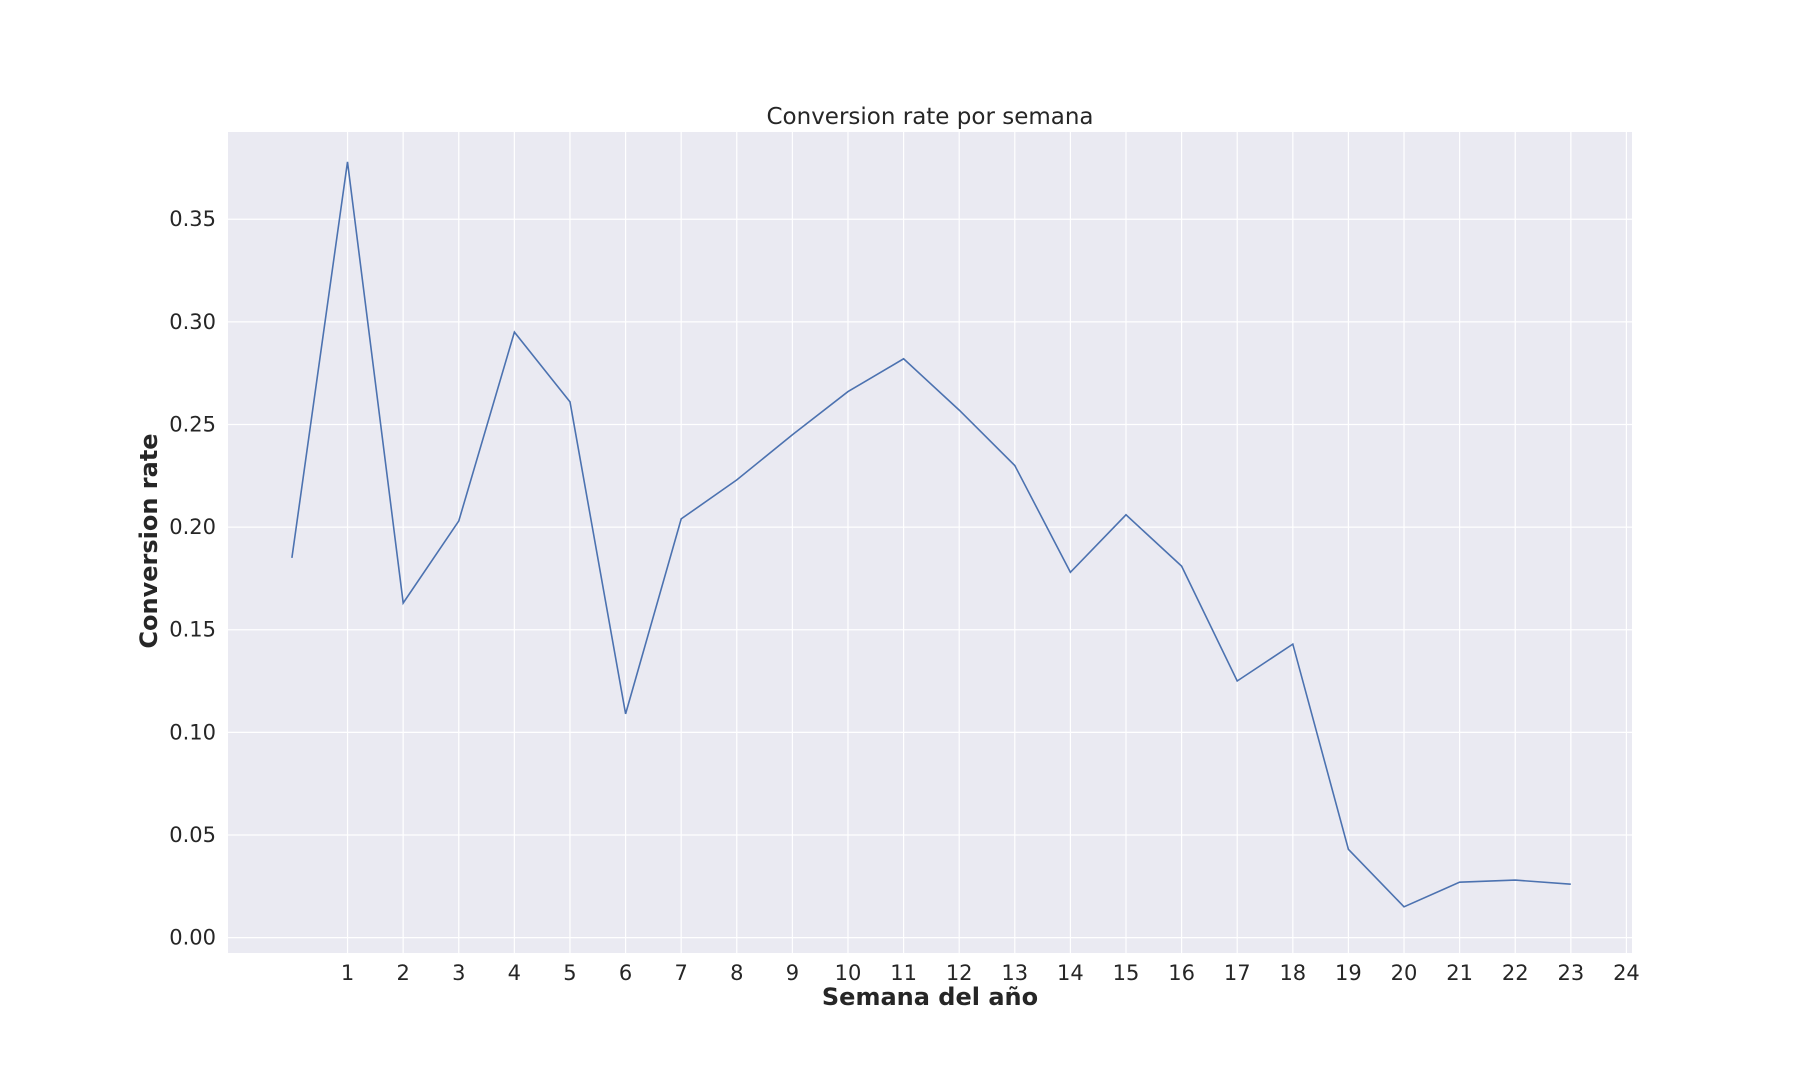 The height and width of the screenshot is (1080, 1800). What do you see at coordinates (1014, 973) in the screenshot?
I see `x-tick-label: 13` at bounding box center [1014, 973].